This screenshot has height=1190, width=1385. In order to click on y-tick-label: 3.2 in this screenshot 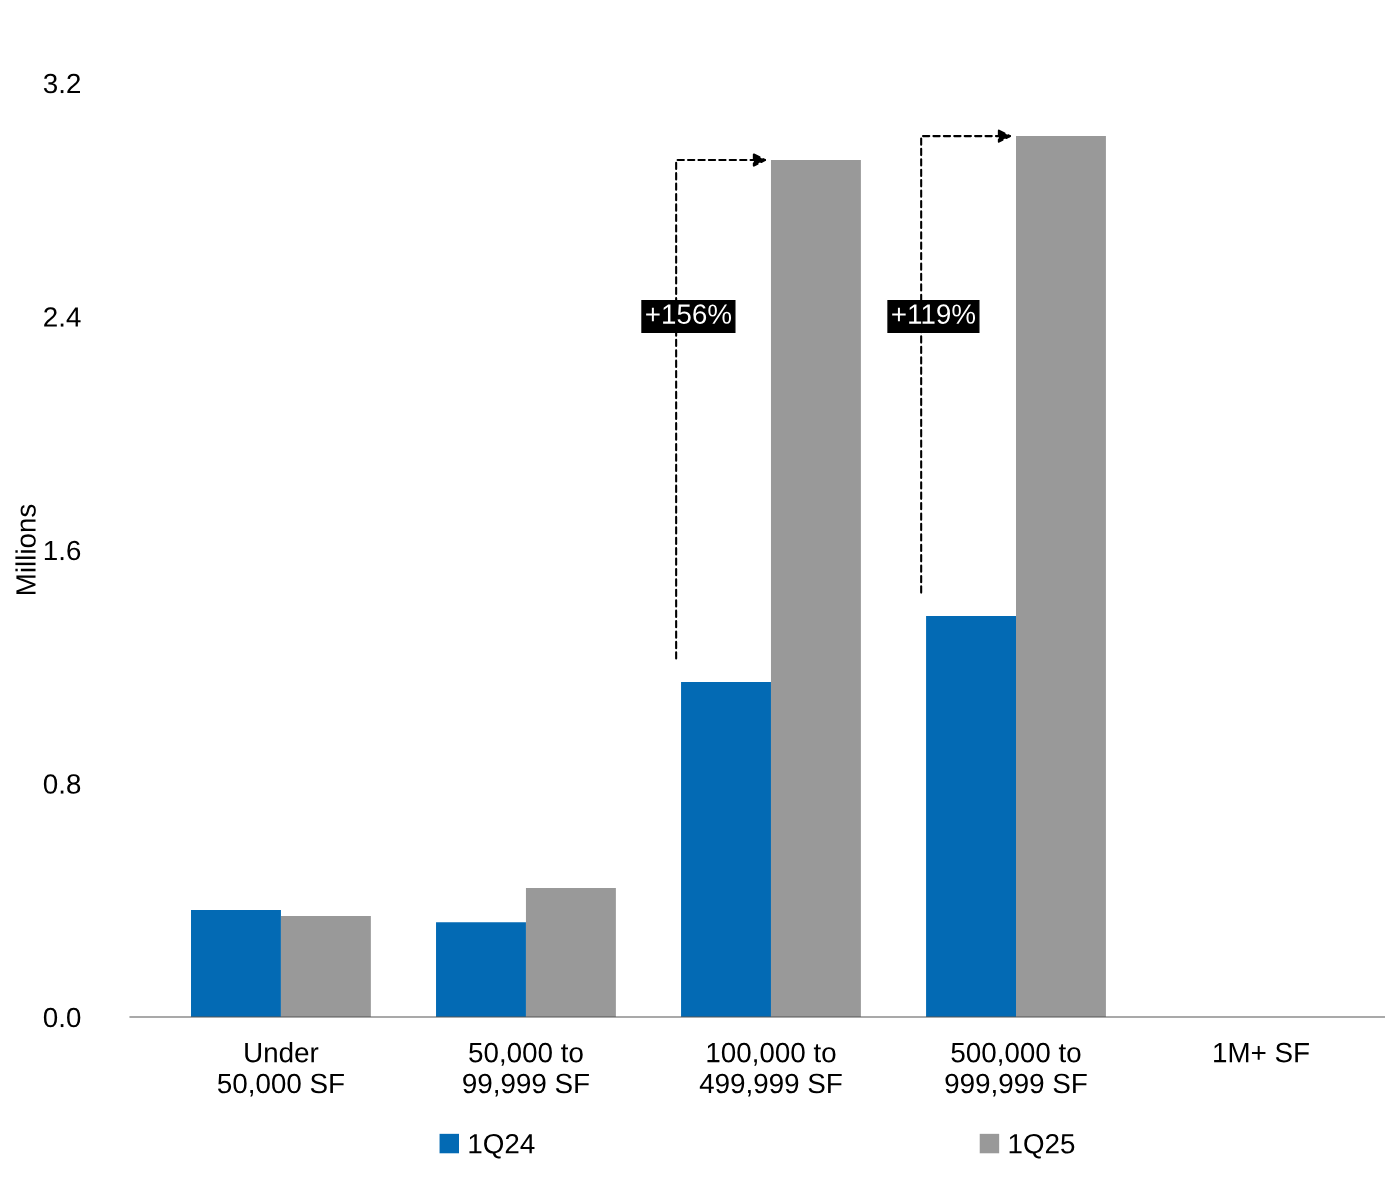, I will do `click(61, 83)`.